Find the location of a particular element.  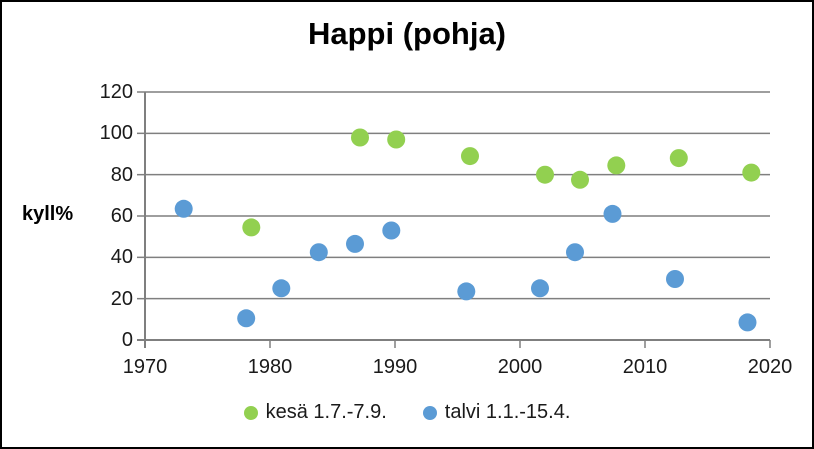

legend-item-winter: talvi 1.1.-15.4. is located at coordinates (496, 412).